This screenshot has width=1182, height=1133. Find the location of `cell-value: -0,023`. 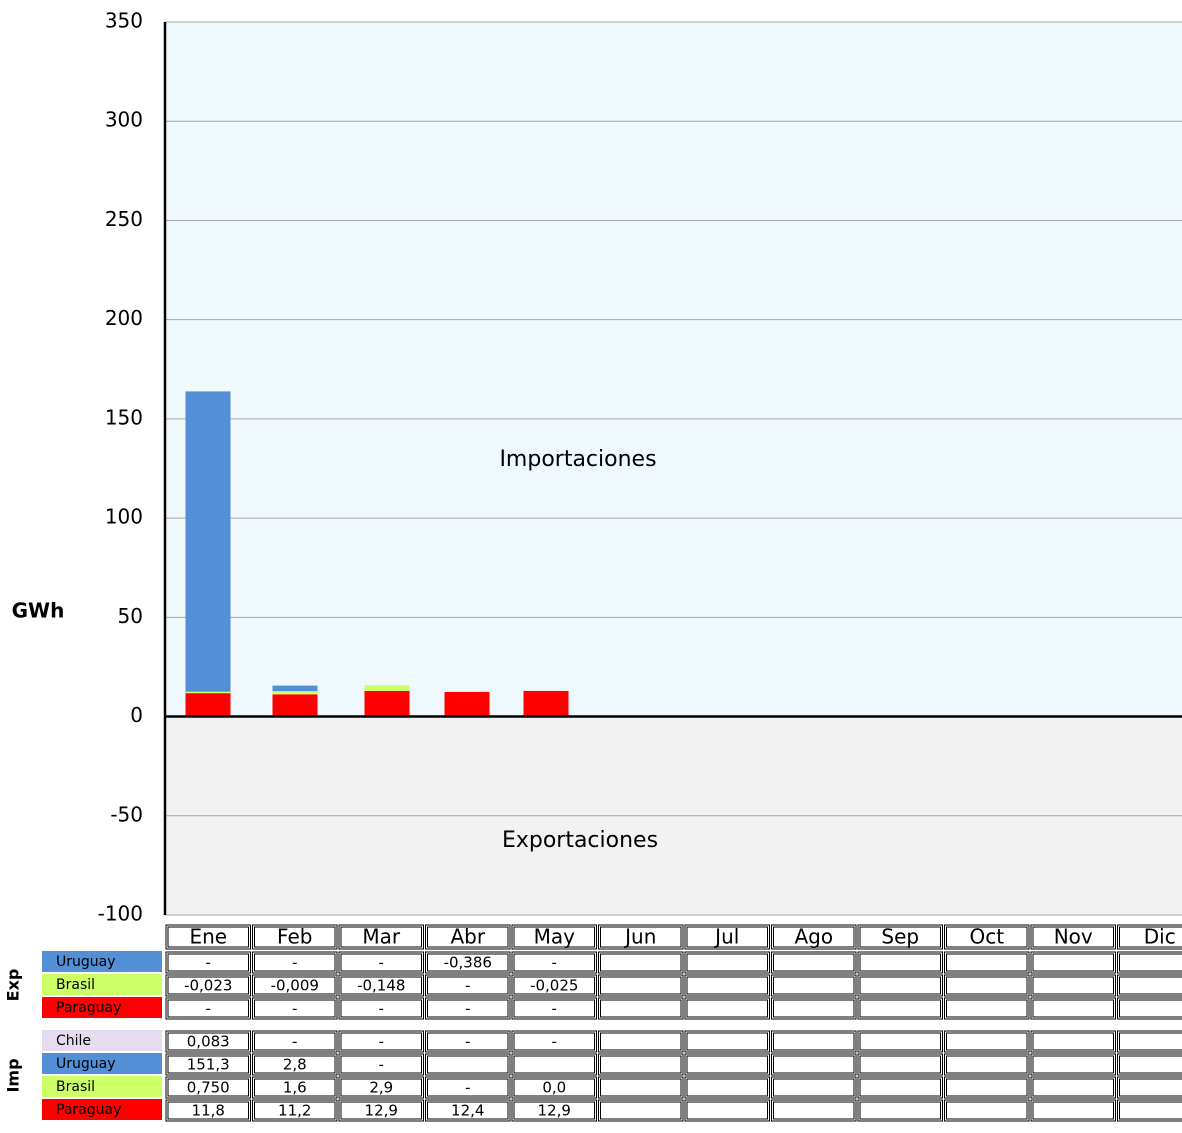

cell-value: -0,023 is located at coordinates (208, 986).